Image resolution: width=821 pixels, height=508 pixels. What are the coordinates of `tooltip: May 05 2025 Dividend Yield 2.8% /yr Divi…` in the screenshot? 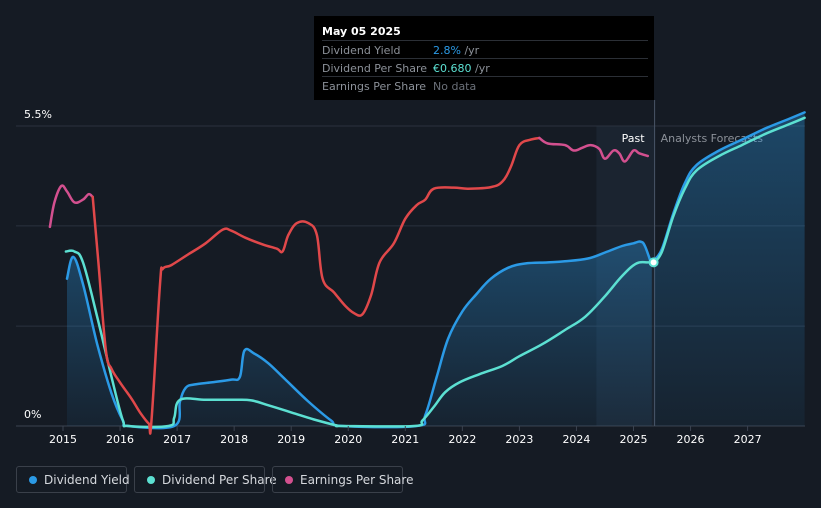 It's located at (484, 58).